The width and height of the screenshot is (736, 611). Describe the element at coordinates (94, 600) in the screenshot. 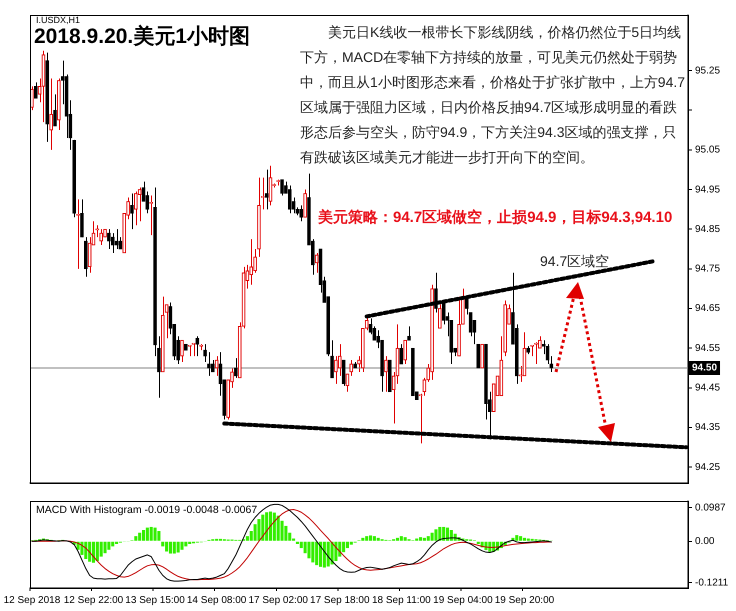

I see `x-tick-label: 12 Sep 22:00` at that location.